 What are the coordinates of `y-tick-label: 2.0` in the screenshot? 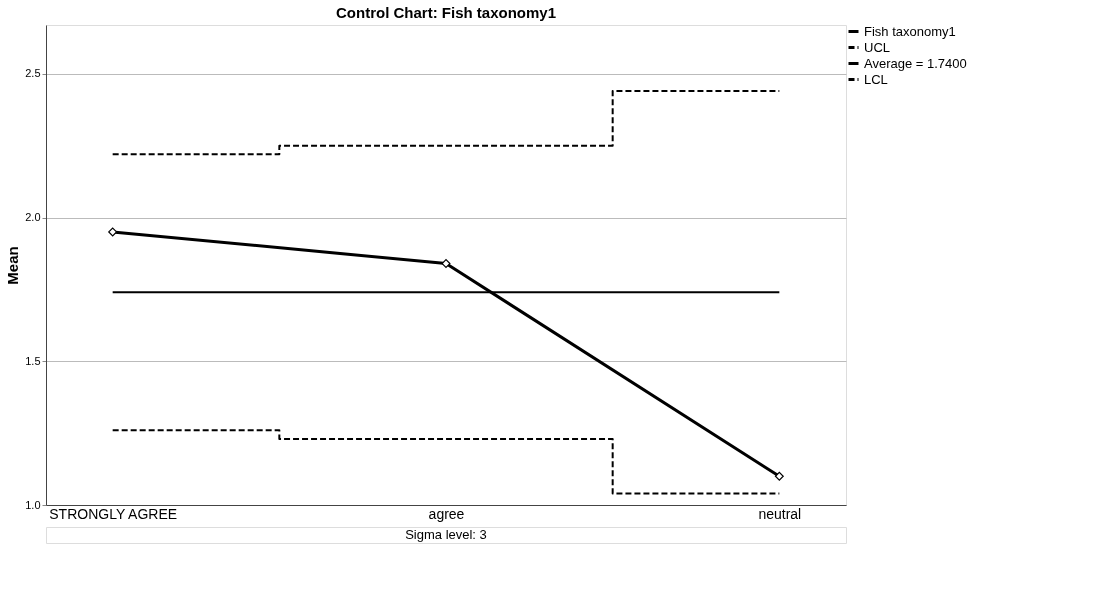 It's located at (33, 217).